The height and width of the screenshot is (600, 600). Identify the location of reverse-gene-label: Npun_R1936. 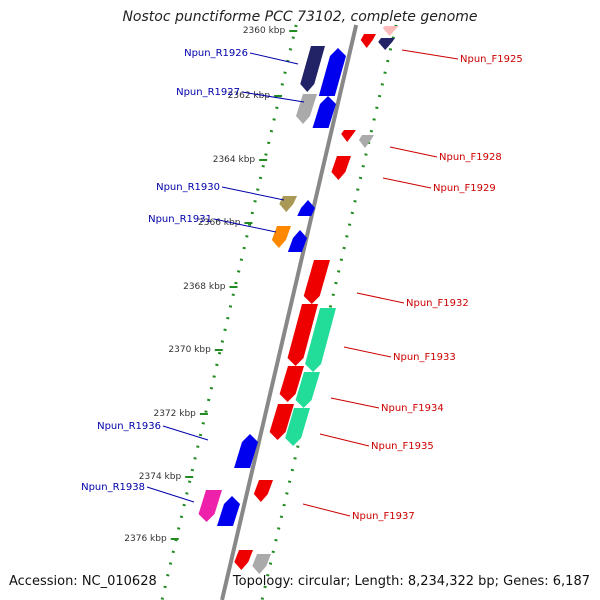
(129, 426).